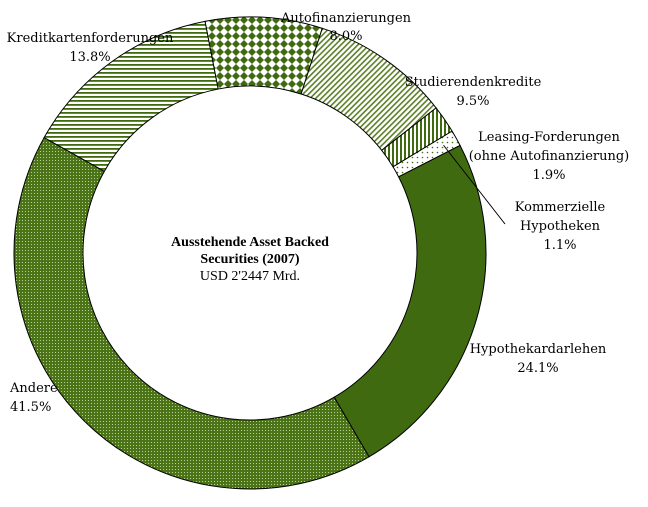 The image size is (648, 507). I want to click on label-leasing-line-2: (ohne Autofinanzierung), so click(549, 156).